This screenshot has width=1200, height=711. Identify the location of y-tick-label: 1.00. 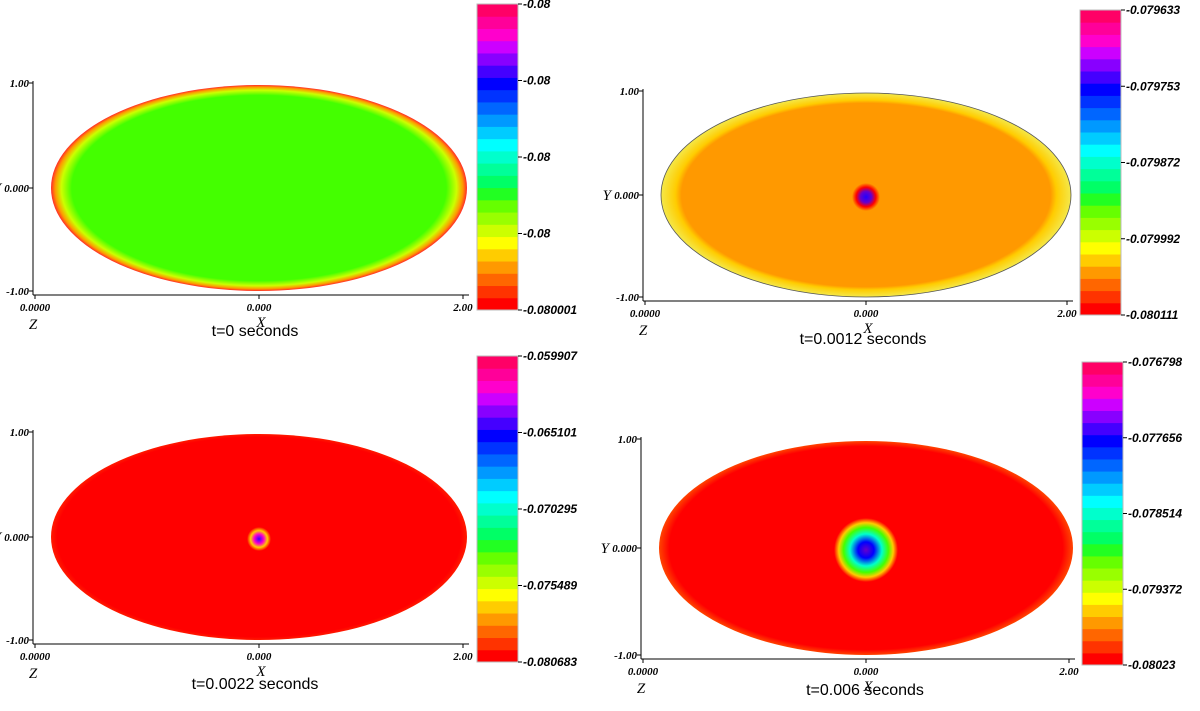
(20, 433).